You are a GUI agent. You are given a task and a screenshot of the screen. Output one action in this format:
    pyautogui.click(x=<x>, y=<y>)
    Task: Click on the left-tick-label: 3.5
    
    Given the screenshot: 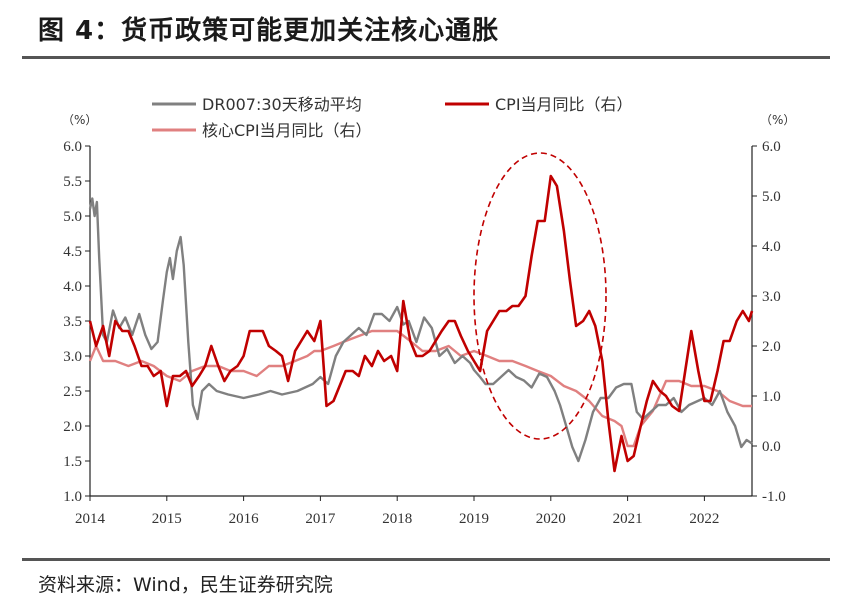 What is the action you would take?
    pyautogui.click(x=72, y=322)
    